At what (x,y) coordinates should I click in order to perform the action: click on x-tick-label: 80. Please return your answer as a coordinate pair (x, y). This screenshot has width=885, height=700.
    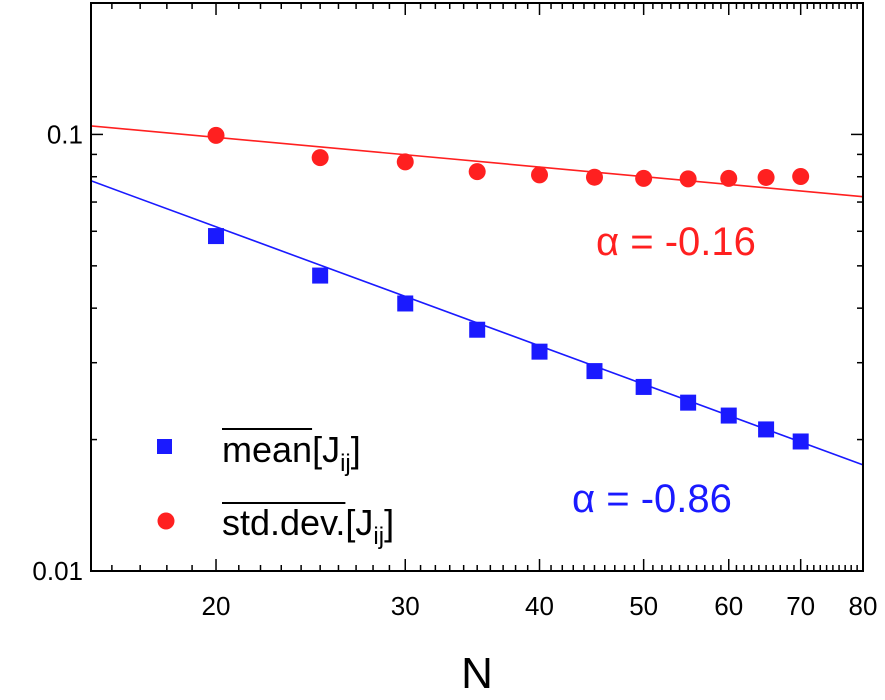
    Looking at the image, I should click on (863, 606).